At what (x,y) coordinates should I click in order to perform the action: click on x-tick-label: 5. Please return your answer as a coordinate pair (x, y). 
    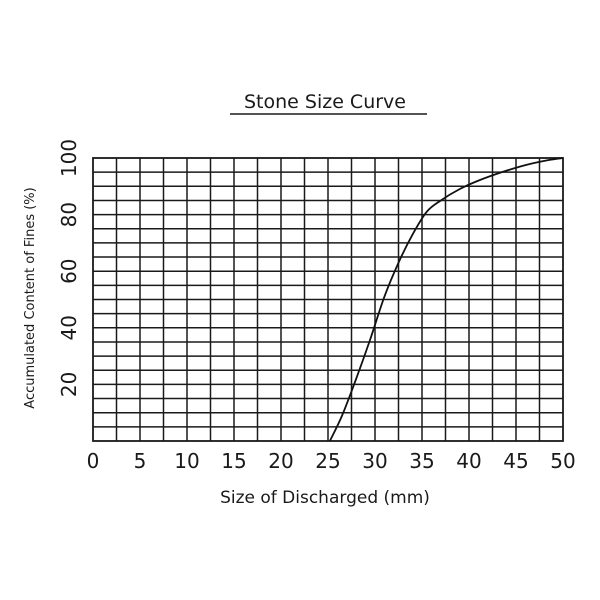
    Looking at the image, I should click on (140, 461).